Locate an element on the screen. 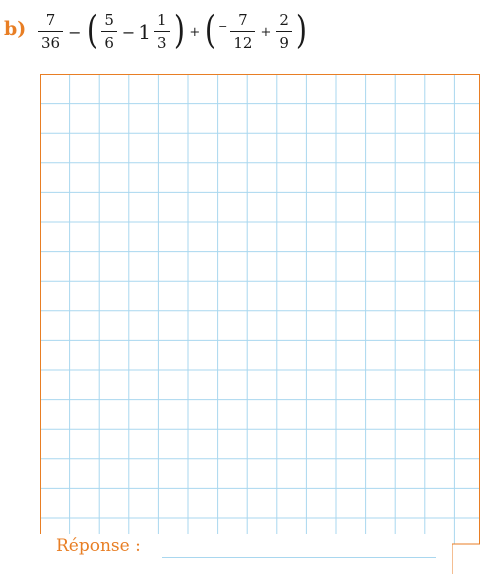 The height and width of the screenshot is (584, 485). exercise-header: b) 7 36 − ( 5 6 − 1 1 3 ) + ( − 7 12 + is located at coordinates (242, 33).